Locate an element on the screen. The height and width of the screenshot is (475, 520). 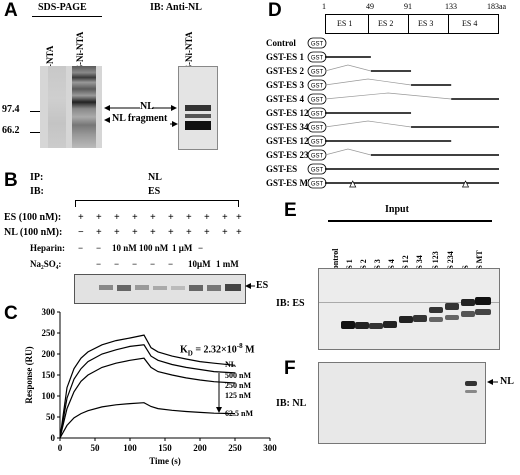
panel-e-letter: E is located at coordinates (290, 210).